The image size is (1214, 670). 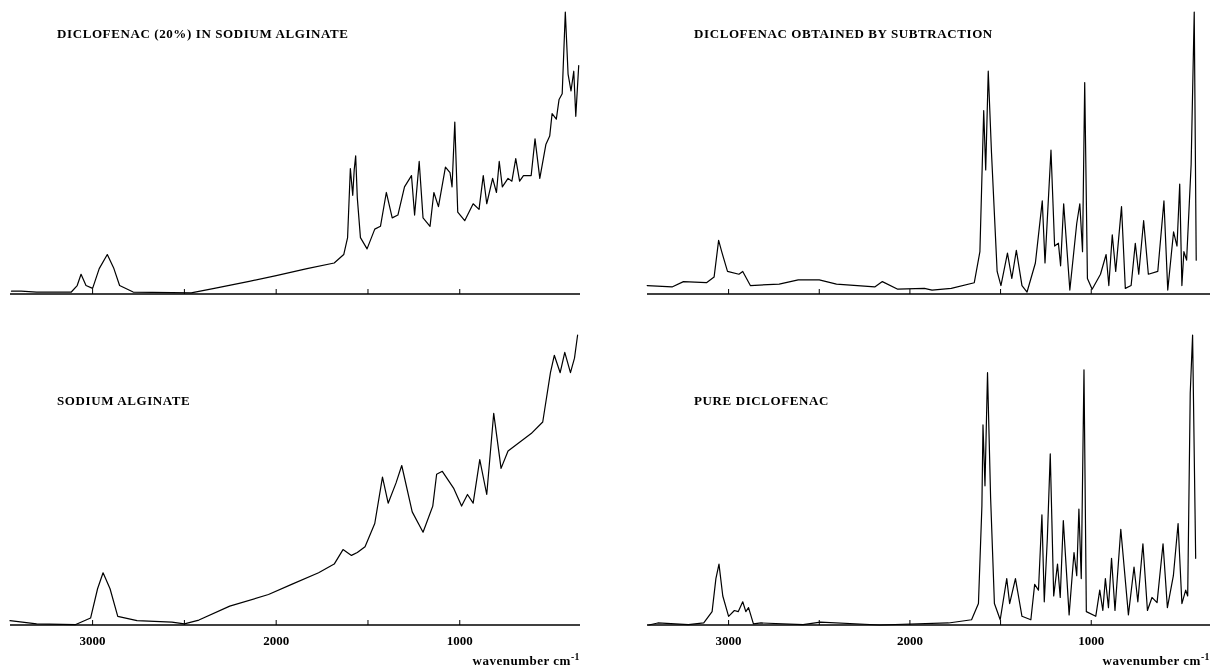 I want to click on text: DICLOFENAC (20%) IN SODIUM ALGINATE, so click(x=203, y=33).